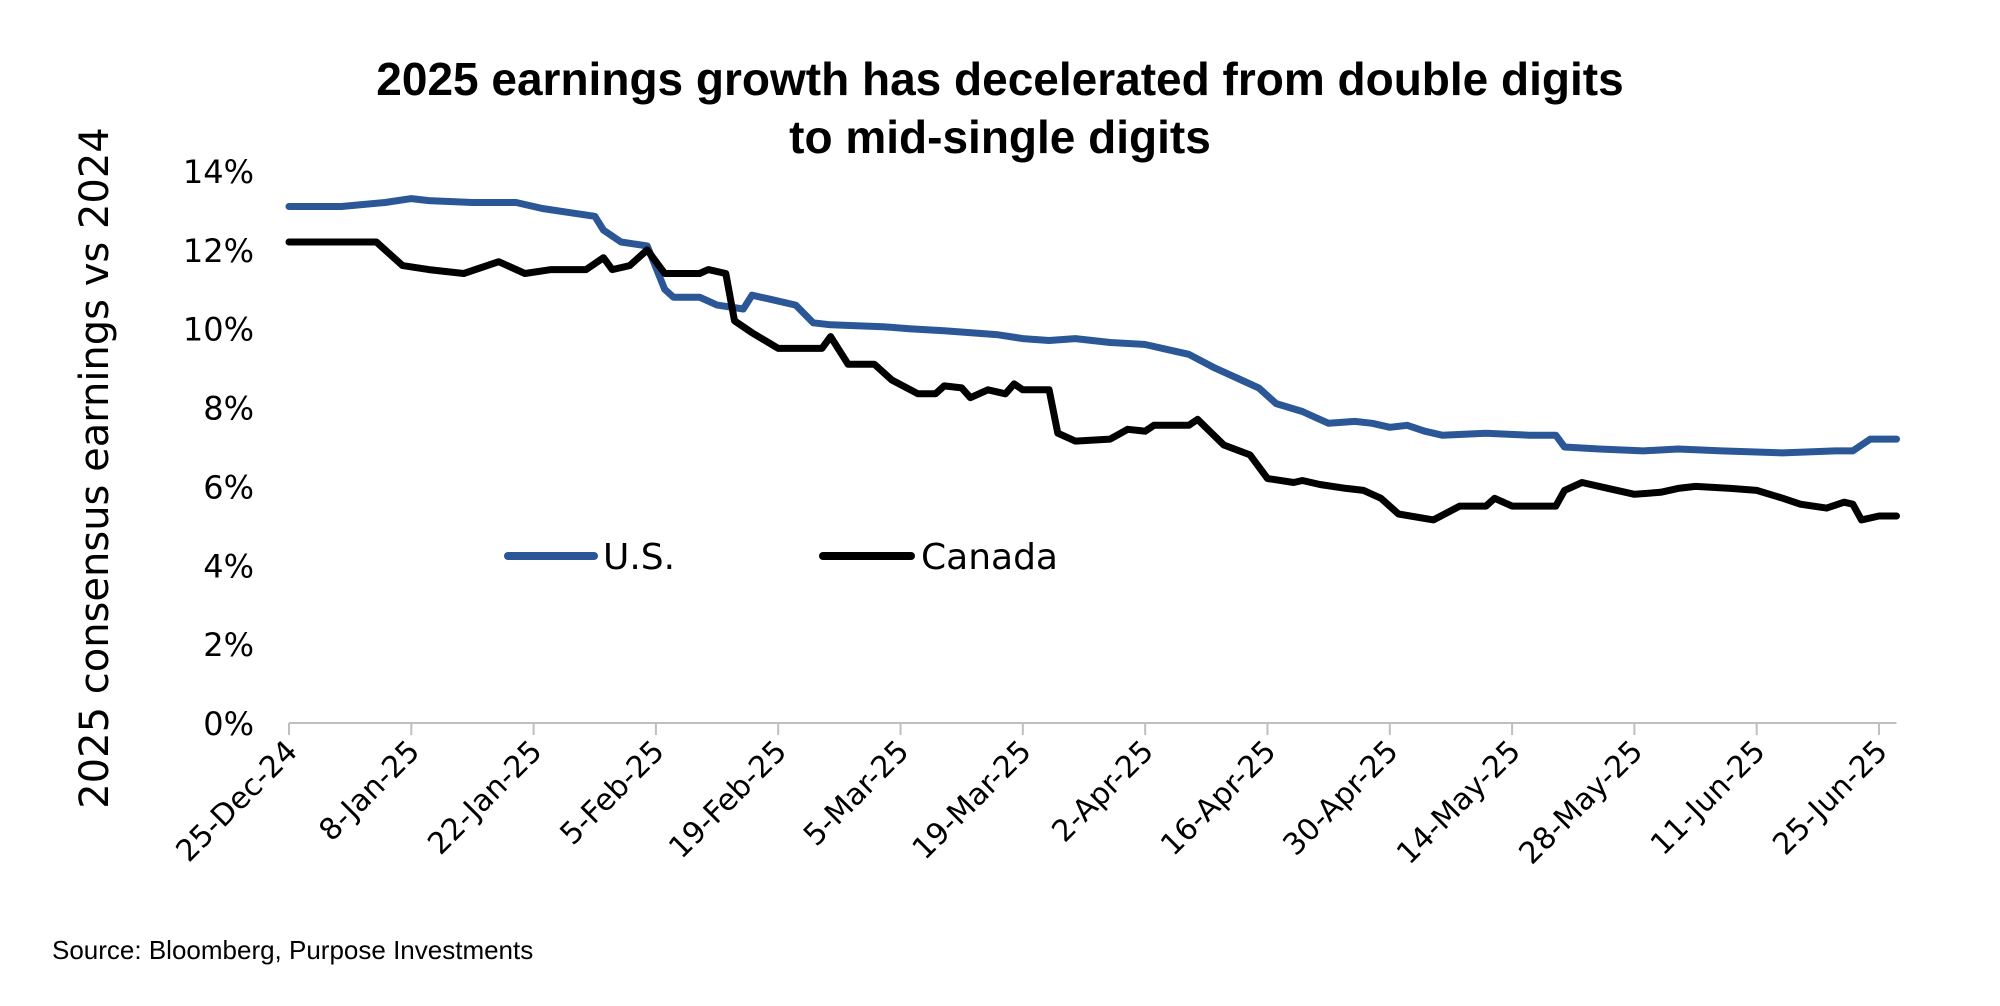 This screenshot has height=1006, width=2000. I want to click on legend: U.S. Canada, so click(781, 557).